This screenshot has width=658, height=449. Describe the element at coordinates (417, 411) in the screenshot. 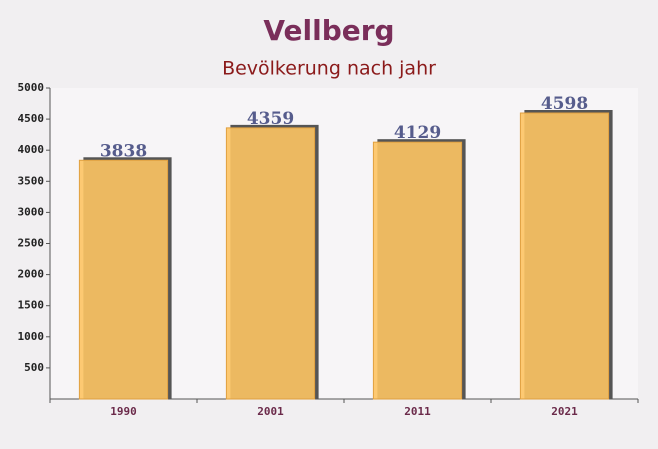

I see `x-tick-label: 2011` at that location.